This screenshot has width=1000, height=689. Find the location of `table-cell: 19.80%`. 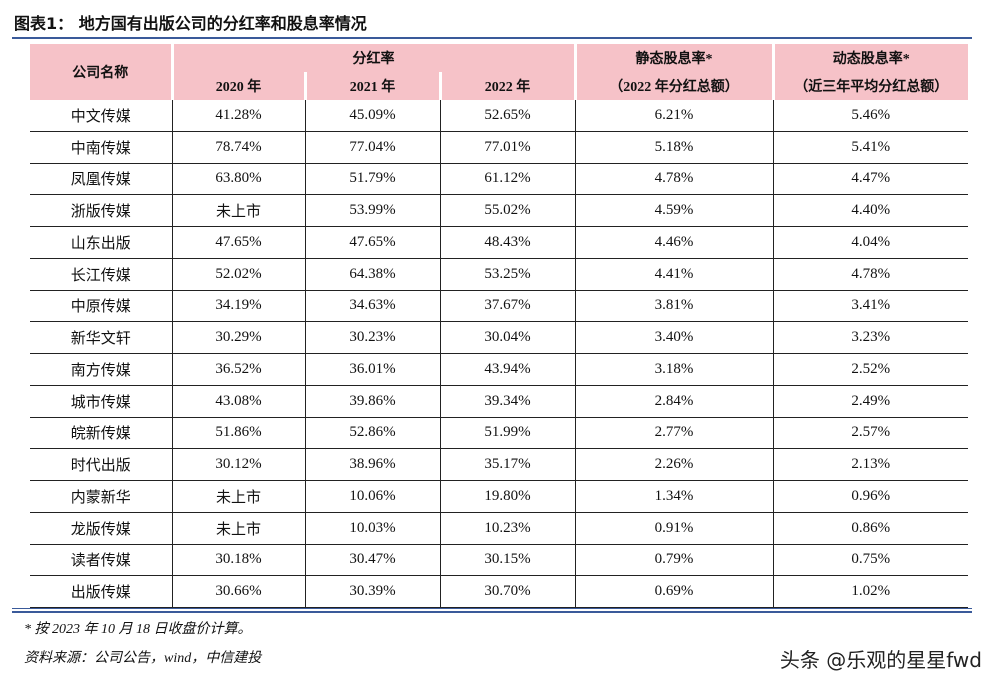

table-cell: 19.80% is located at coordinates (507, 496).